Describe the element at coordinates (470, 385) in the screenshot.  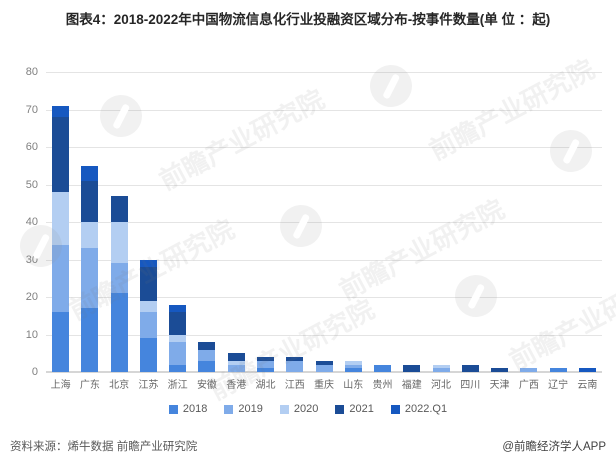
I see `x-tick-label: 四川` at that location.